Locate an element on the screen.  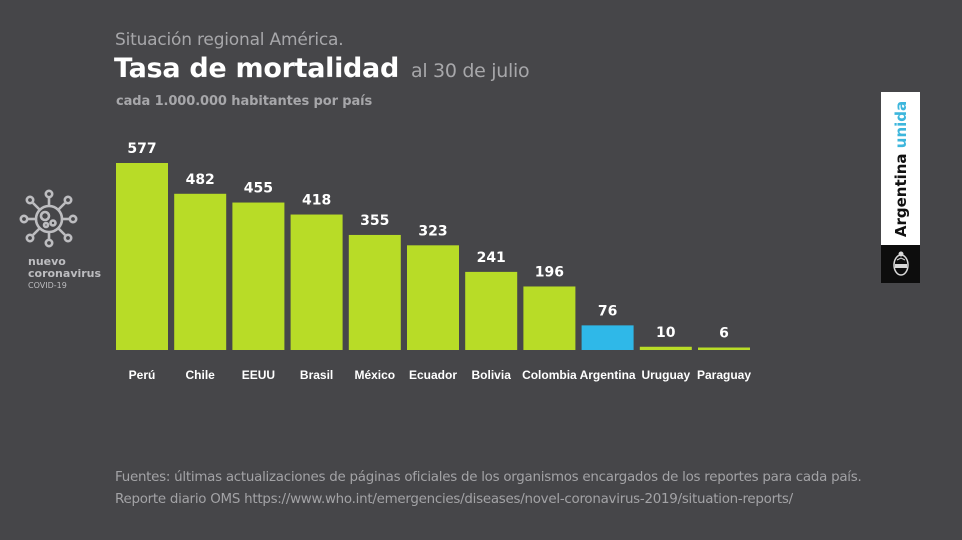
brand-emblem-panel is located at coordinates (900, 264).